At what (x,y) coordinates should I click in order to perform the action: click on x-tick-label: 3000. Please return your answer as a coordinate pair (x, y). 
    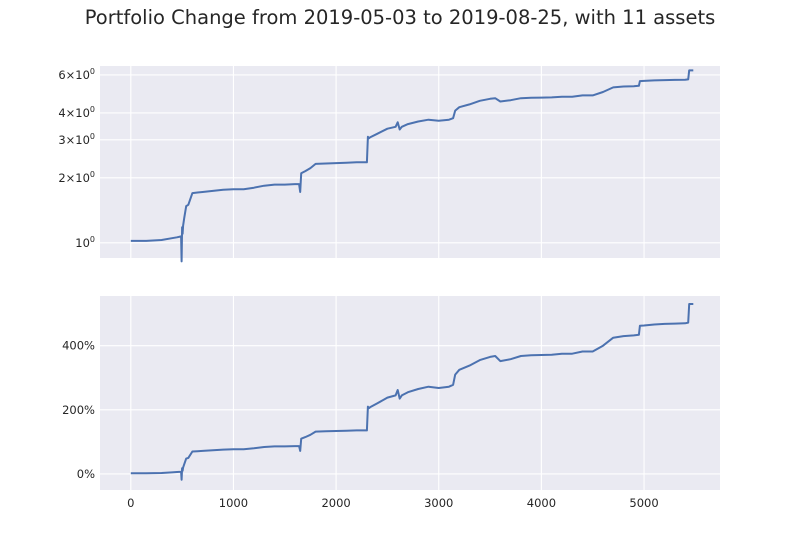
    Looking at the image, I should click on (438, 503).